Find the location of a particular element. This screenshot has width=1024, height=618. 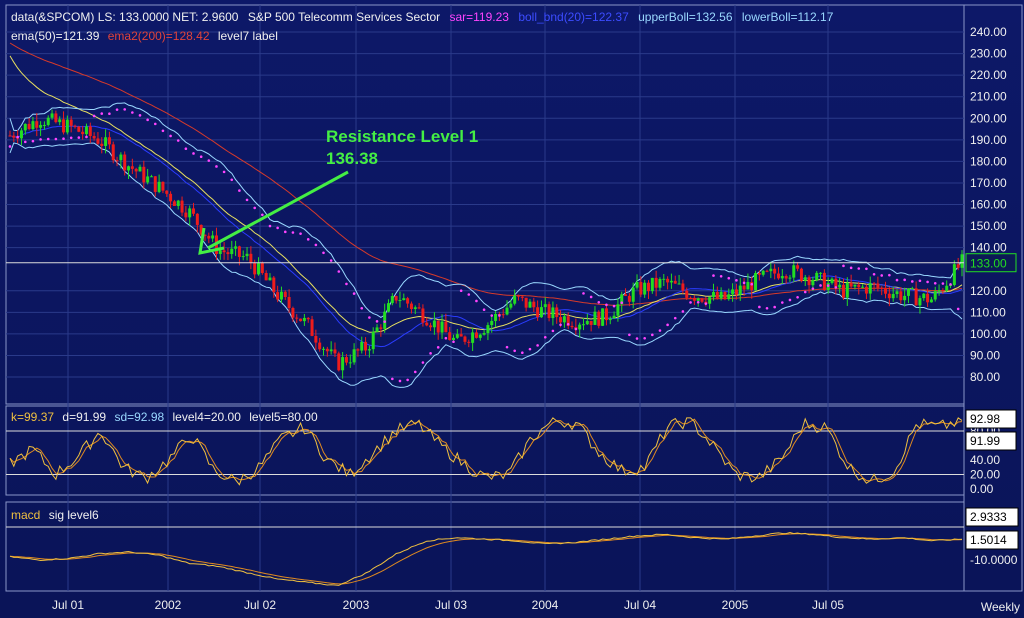

price-tick-label: 80.00 is located at coordinates (985, 377).